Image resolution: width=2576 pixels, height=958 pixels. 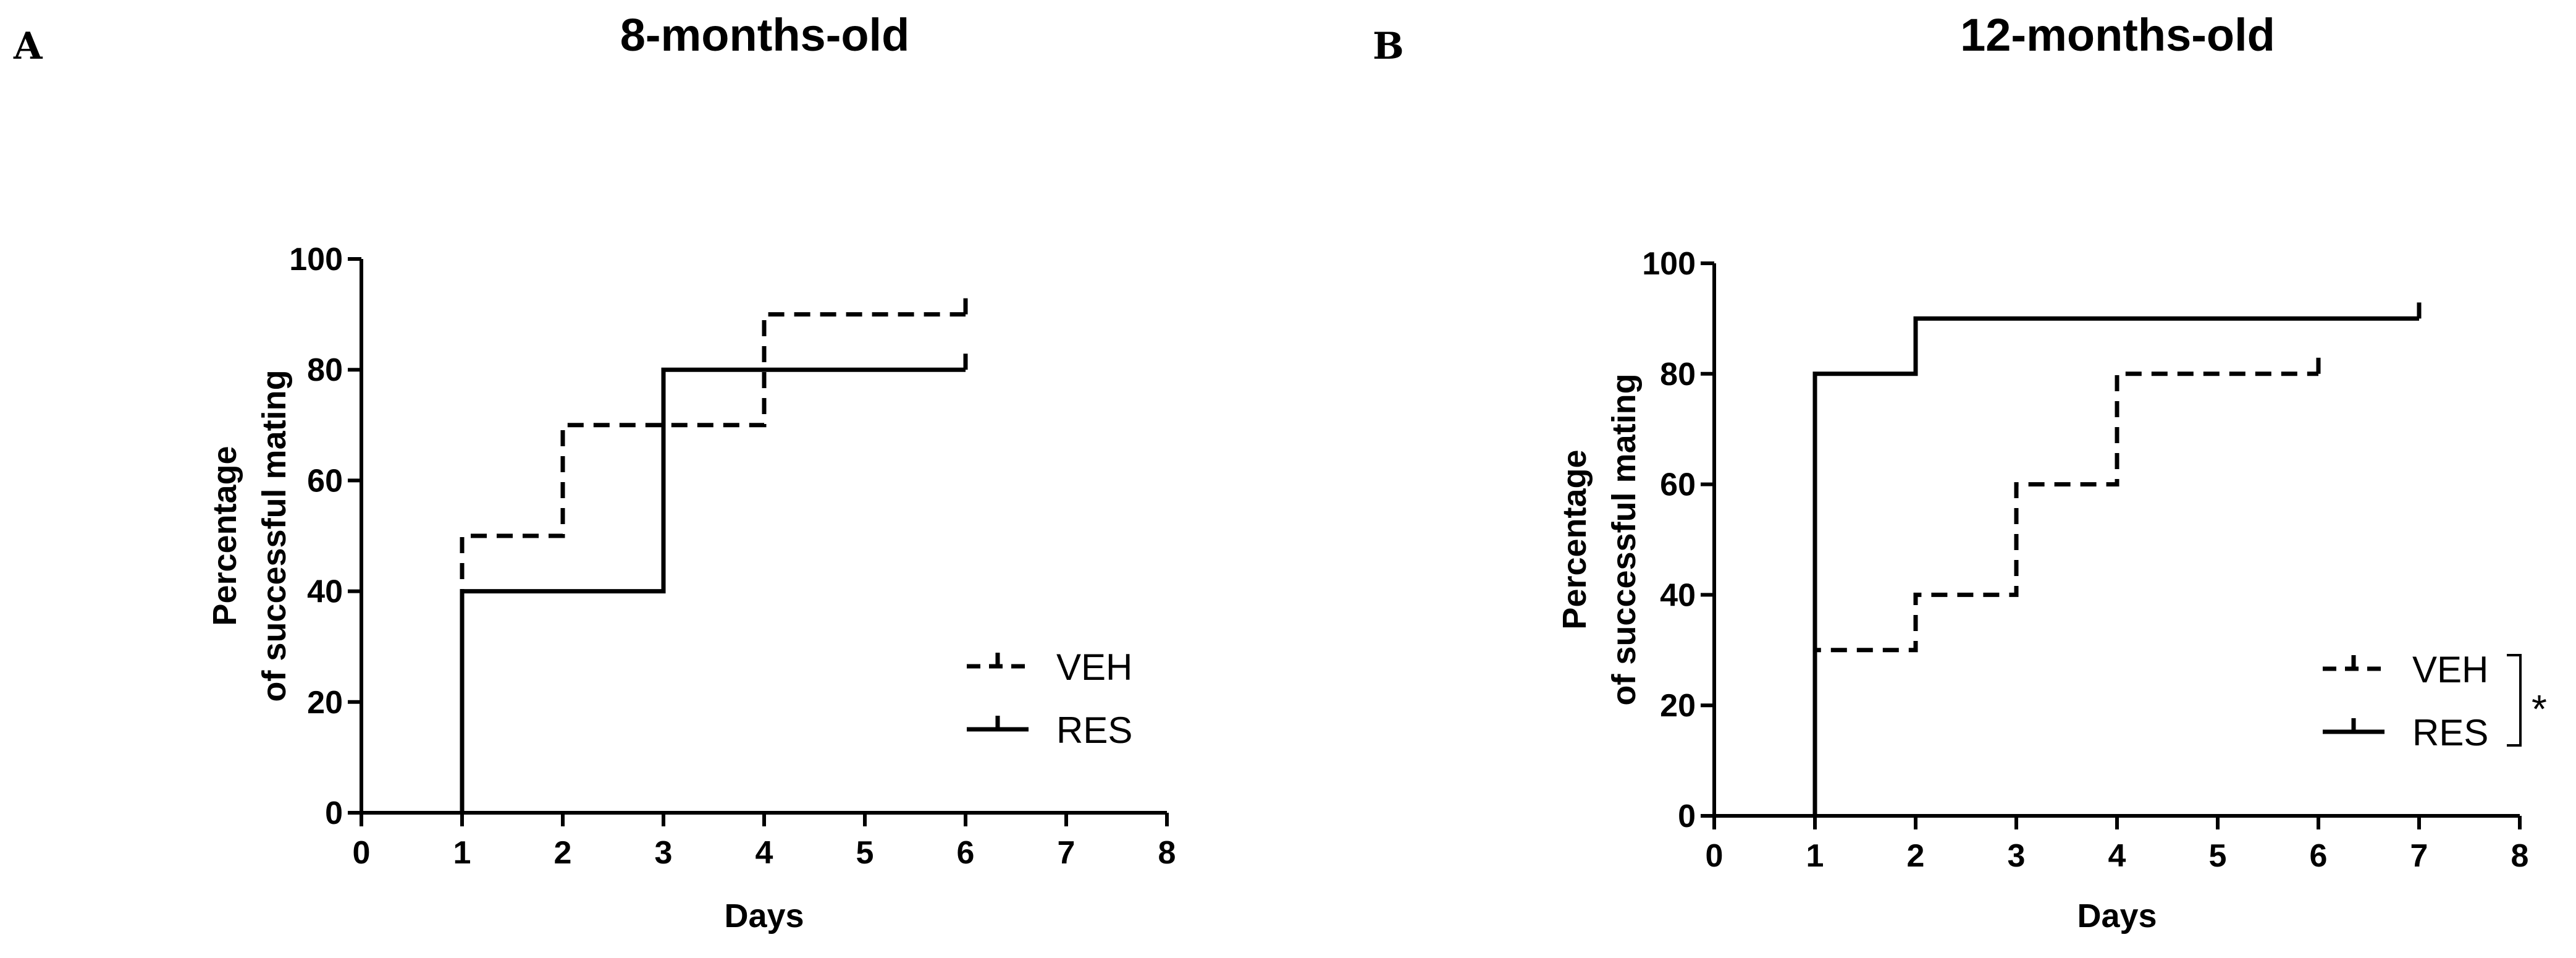 I want to click on chart-title: 12-months-old, so click(x=2117, y=35).